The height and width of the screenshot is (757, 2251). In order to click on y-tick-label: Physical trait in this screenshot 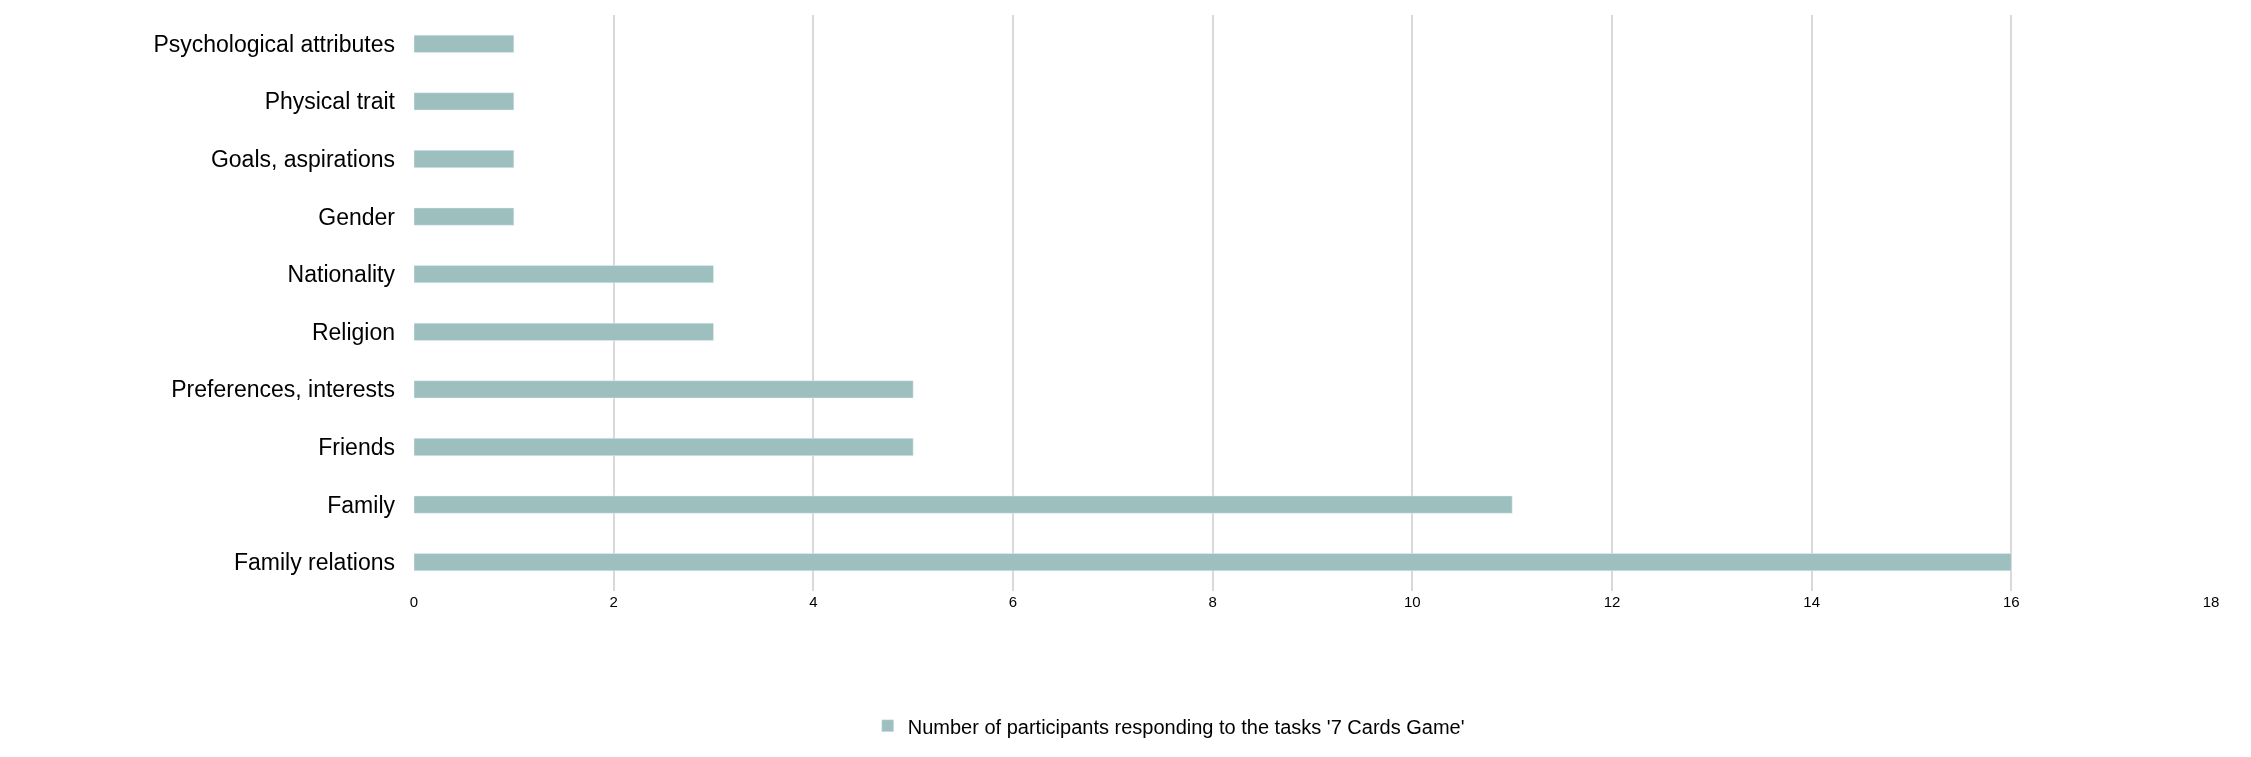, I will do `click(330, 101)`.